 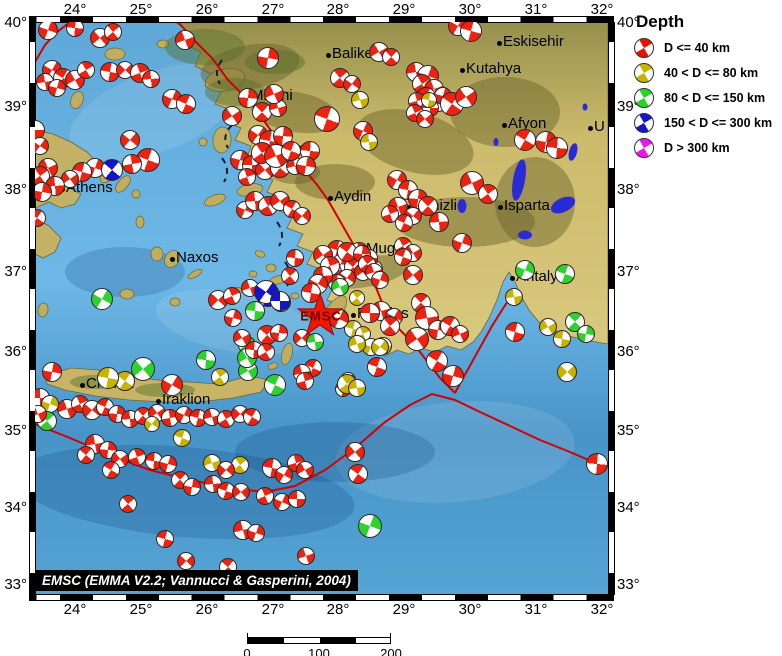 What do you see at coordinates (628, 22) in the screenshot?
I see `lat-tick-right: 40°` at bounding box center [628, 22].